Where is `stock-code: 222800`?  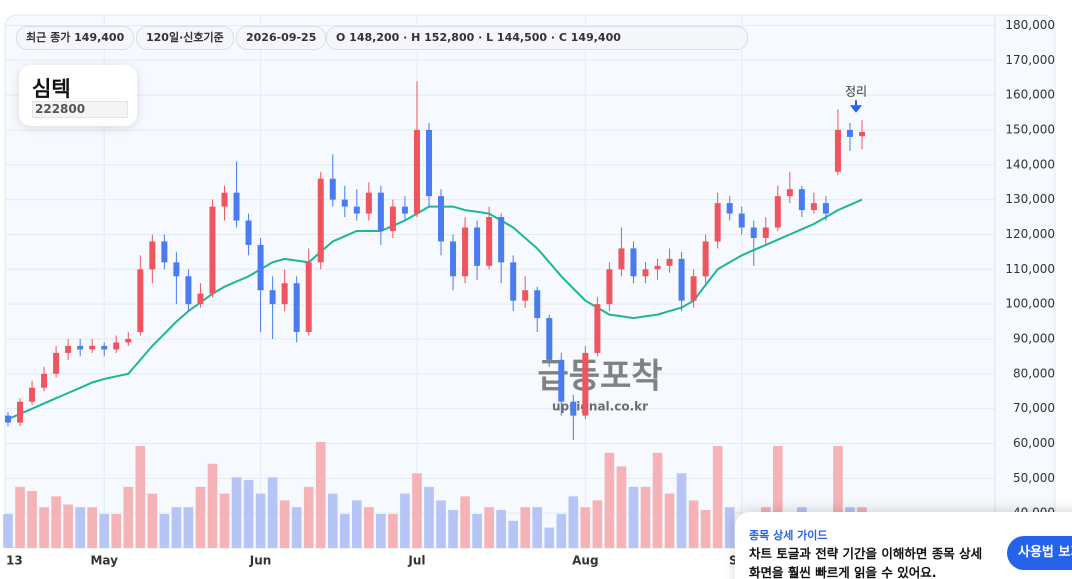
stock-code: 222800 is located at coordinates (80, 109).